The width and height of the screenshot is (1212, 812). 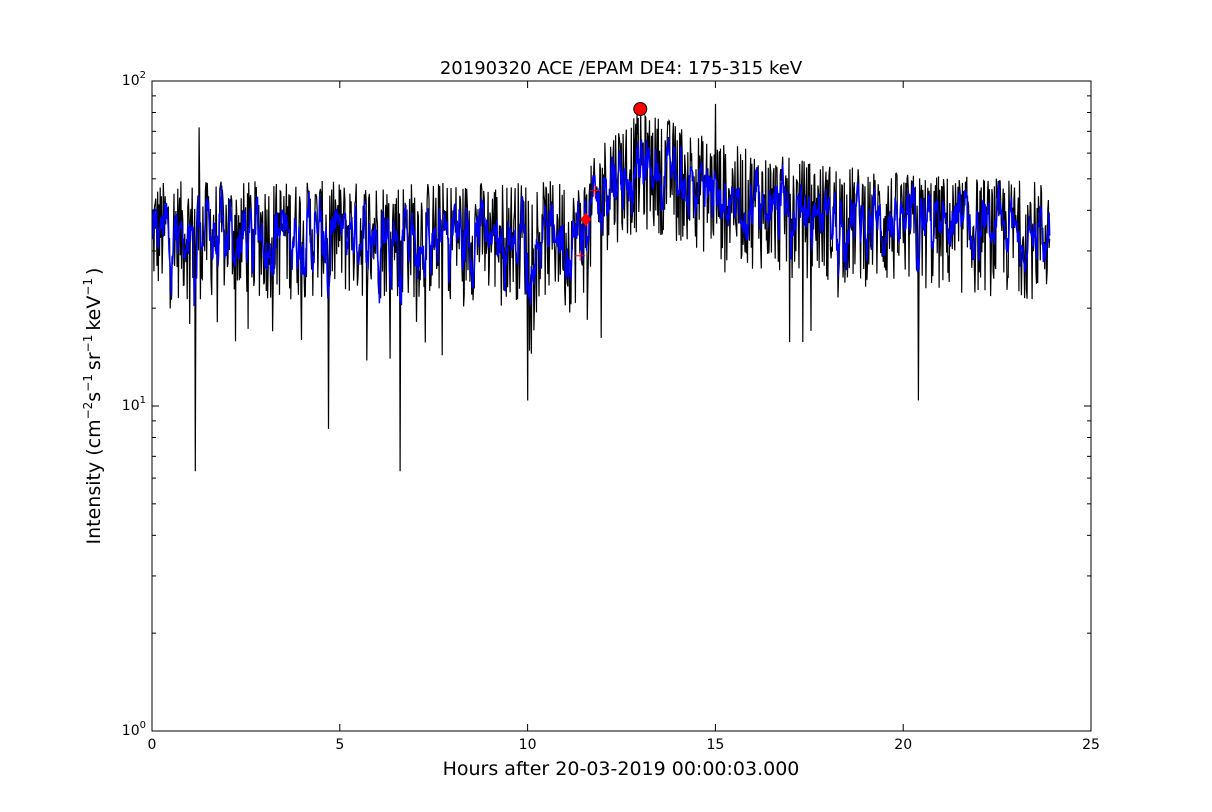 I want to click on x-tick-label-5: 5, so click(x=339, y=745).